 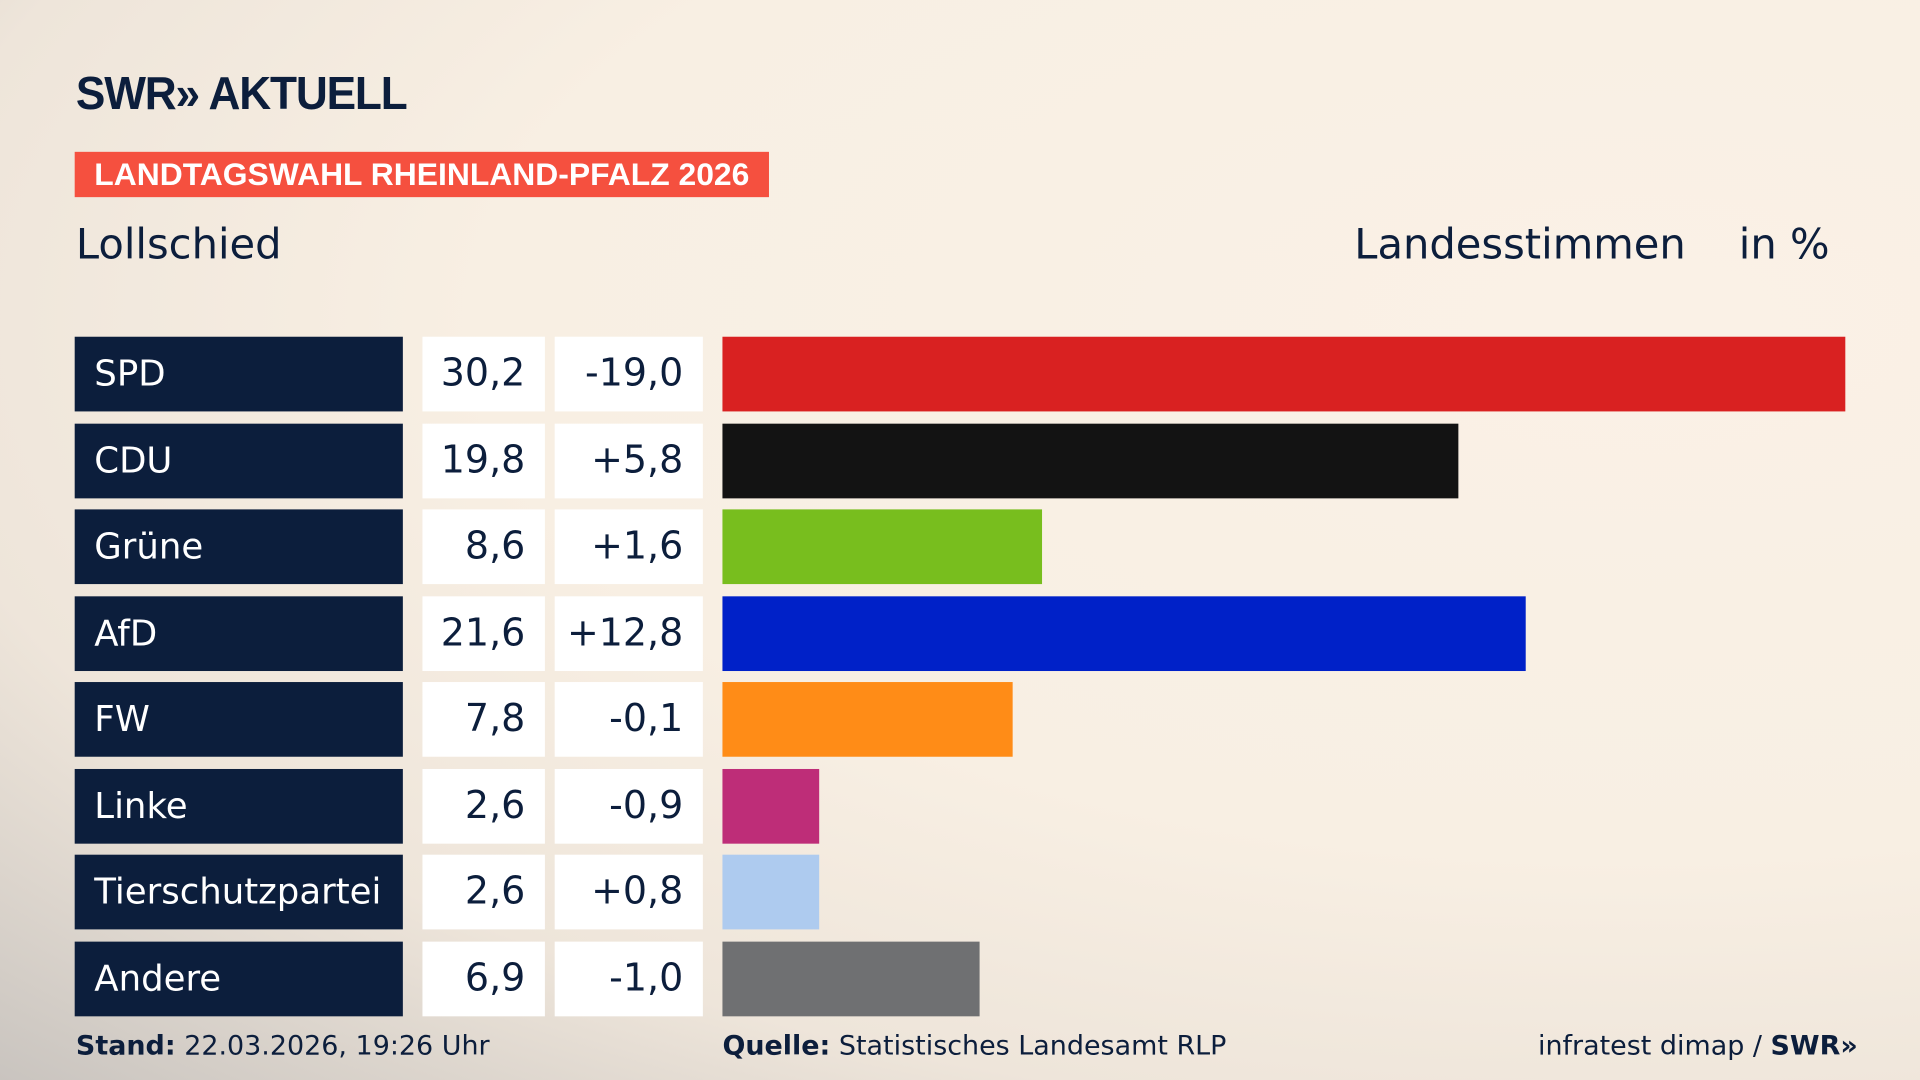 What do you see at coordinates (238, 547) in the screenshot?
I see `party-label: Grüne` at bounding box center [238, 547].